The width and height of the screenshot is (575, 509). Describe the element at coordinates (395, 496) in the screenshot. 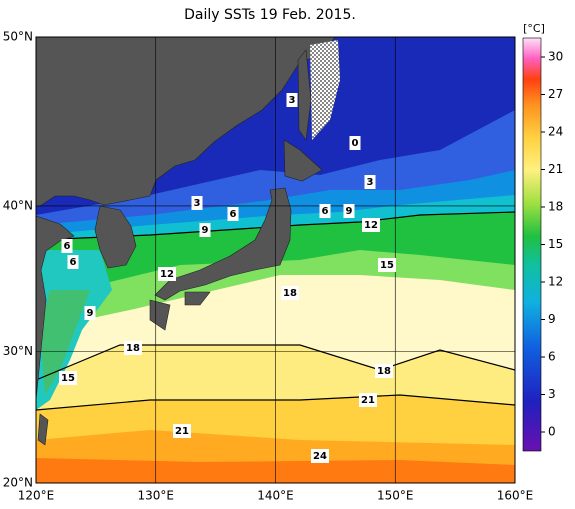

I see `lon-tick-label: 150°E` at that location.